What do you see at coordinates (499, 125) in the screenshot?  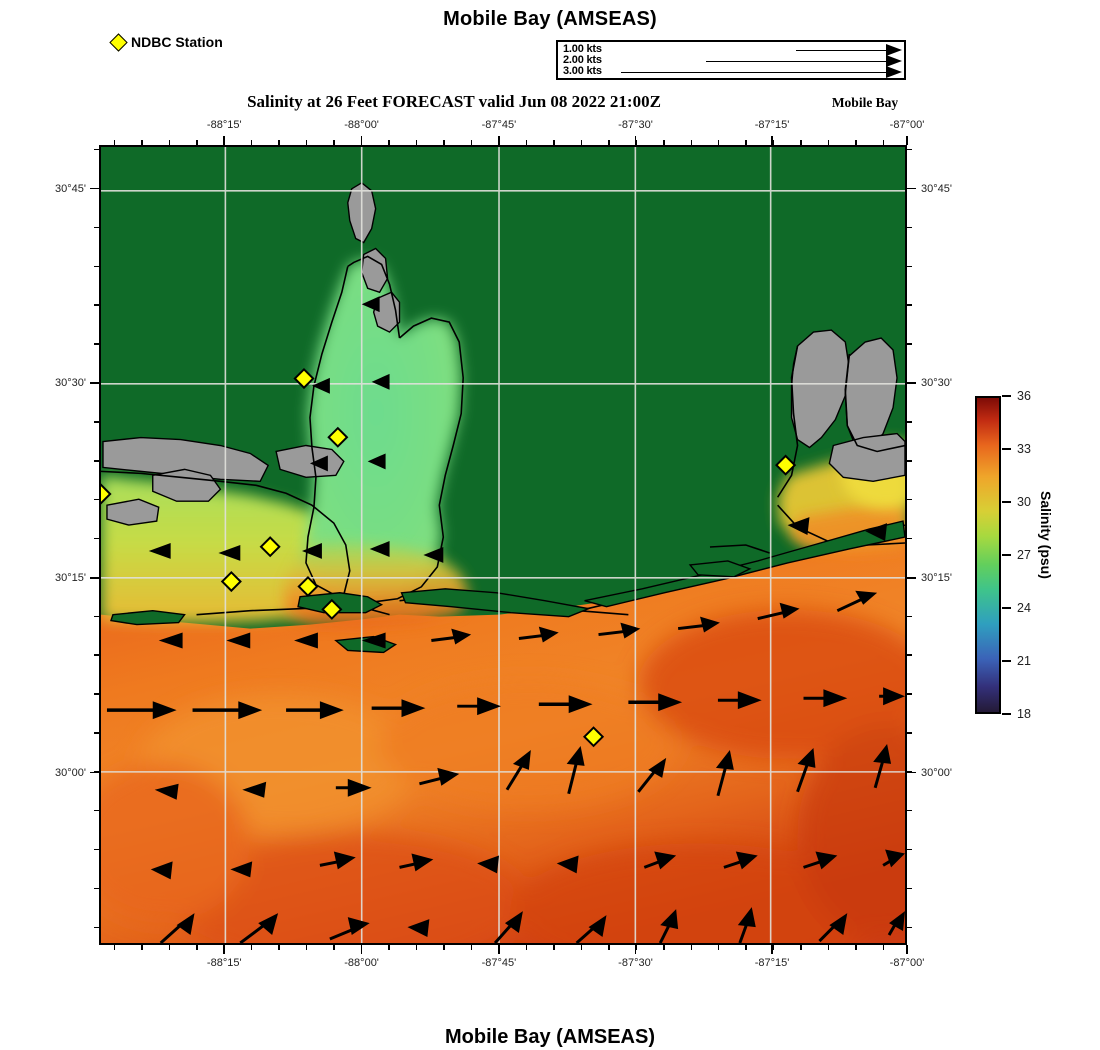 I see `axis-label-longitude-top: -87°45'` at bounding box center [499, 125].